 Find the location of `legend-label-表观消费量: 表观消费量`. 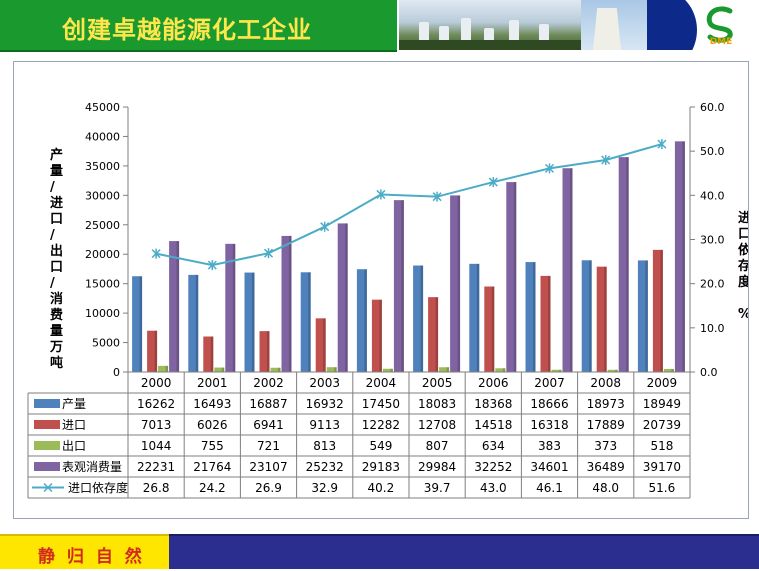

legend-label-表观消费量: 表观消费量 is located at coordinates (92, 467).